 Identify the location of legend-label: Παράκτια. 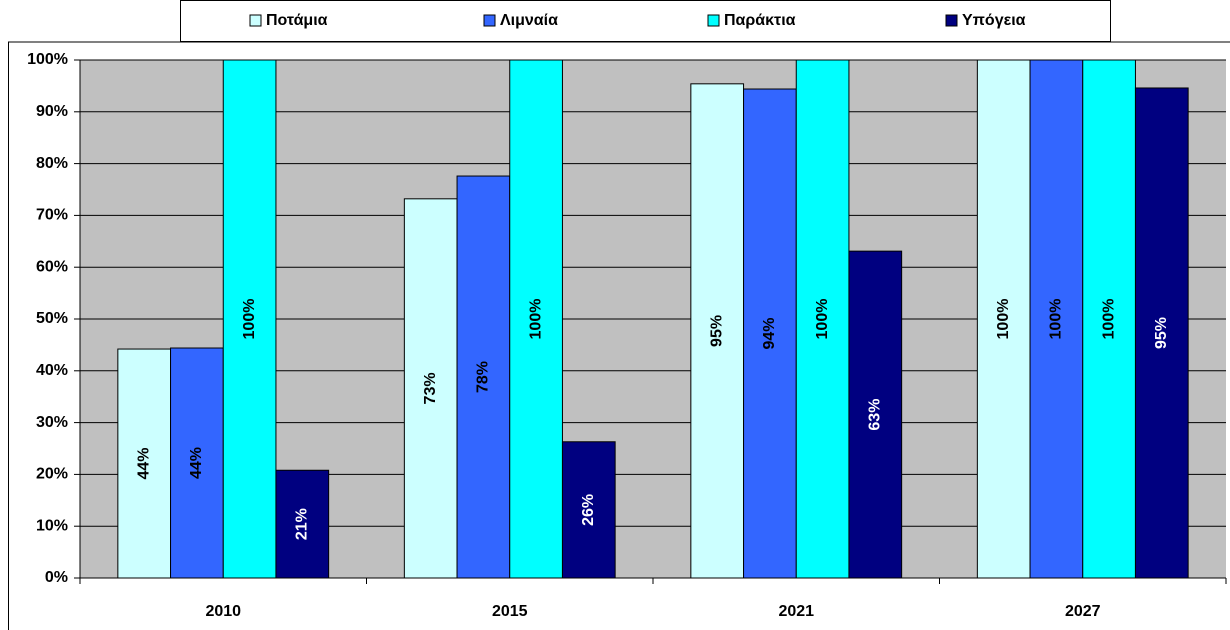
(760, 20).